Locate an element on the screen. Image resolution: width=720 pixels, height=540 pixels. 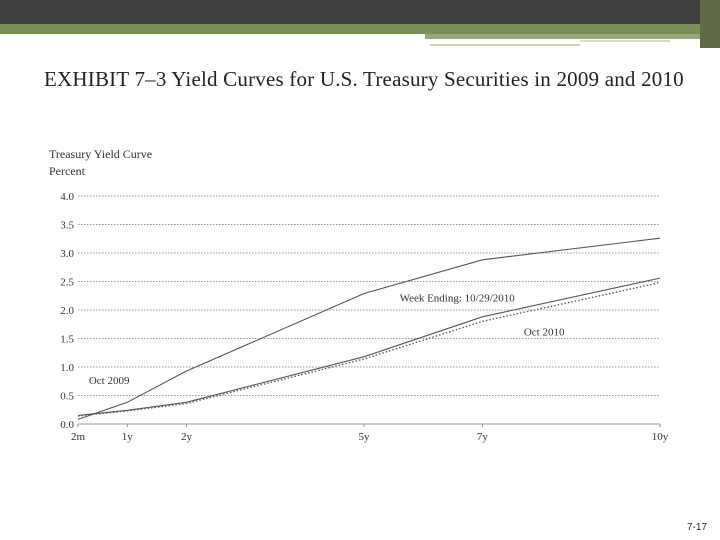
y-tick-label: 0.5 is located at coordinates (67, 397).